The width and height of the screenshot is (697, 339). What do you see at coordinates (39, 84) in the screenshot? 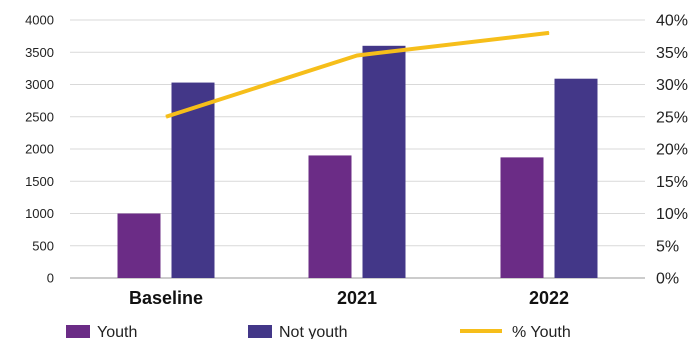
I see `left-tick-label: 3000` at bounding box center [39, 84].